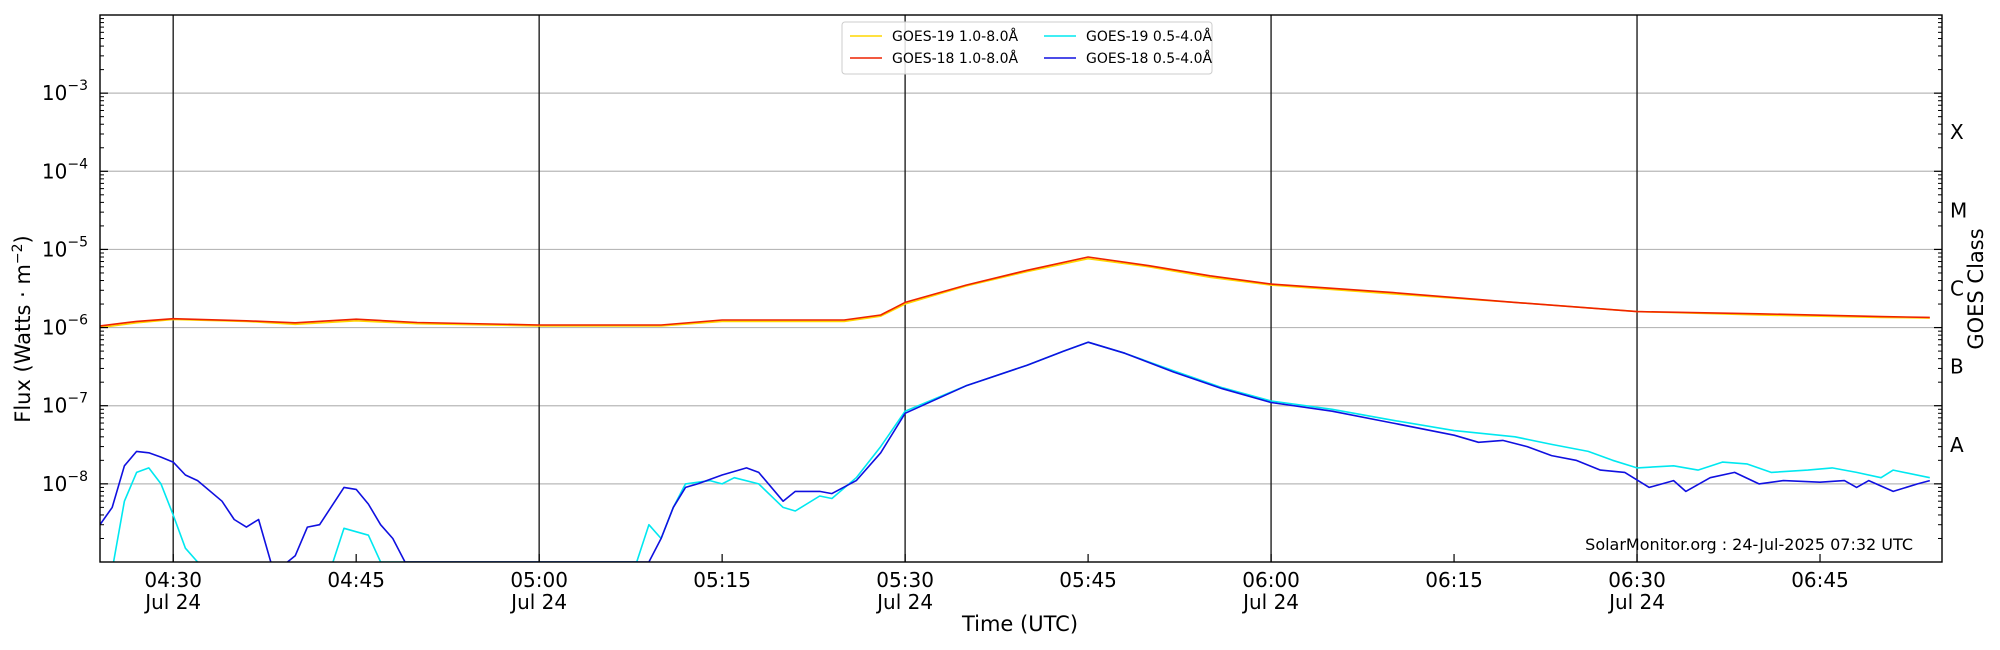 This screenshot has width=2000, height=650. Describe the element at coordinates (1820, 580) in the screenshot. I see `x-tick-label: 06:45` at that location.